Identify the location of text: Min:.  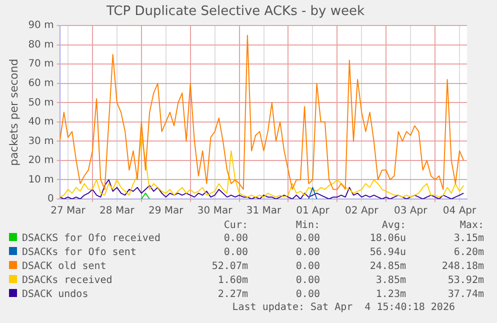
(307, 226).